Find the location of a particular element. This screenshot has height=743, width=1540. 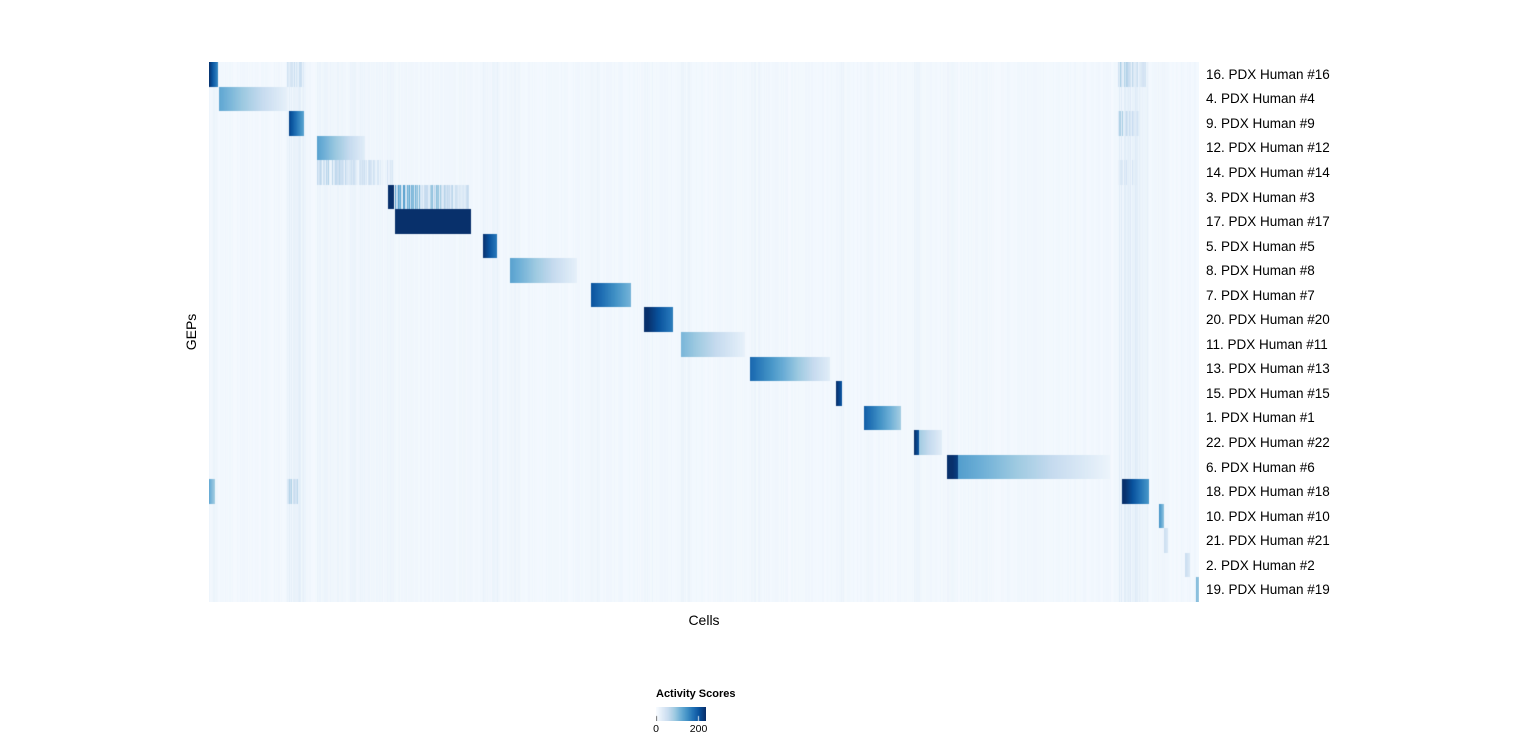

row-label: 11. PDX Human #11 is located at coordinates (1267, 344).